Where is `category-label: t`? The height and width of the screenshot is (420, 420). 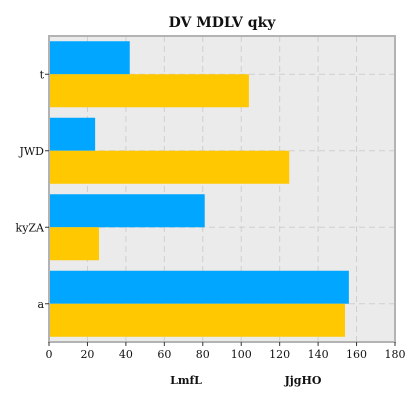
category-label: t is located at coordinates (42, 74).